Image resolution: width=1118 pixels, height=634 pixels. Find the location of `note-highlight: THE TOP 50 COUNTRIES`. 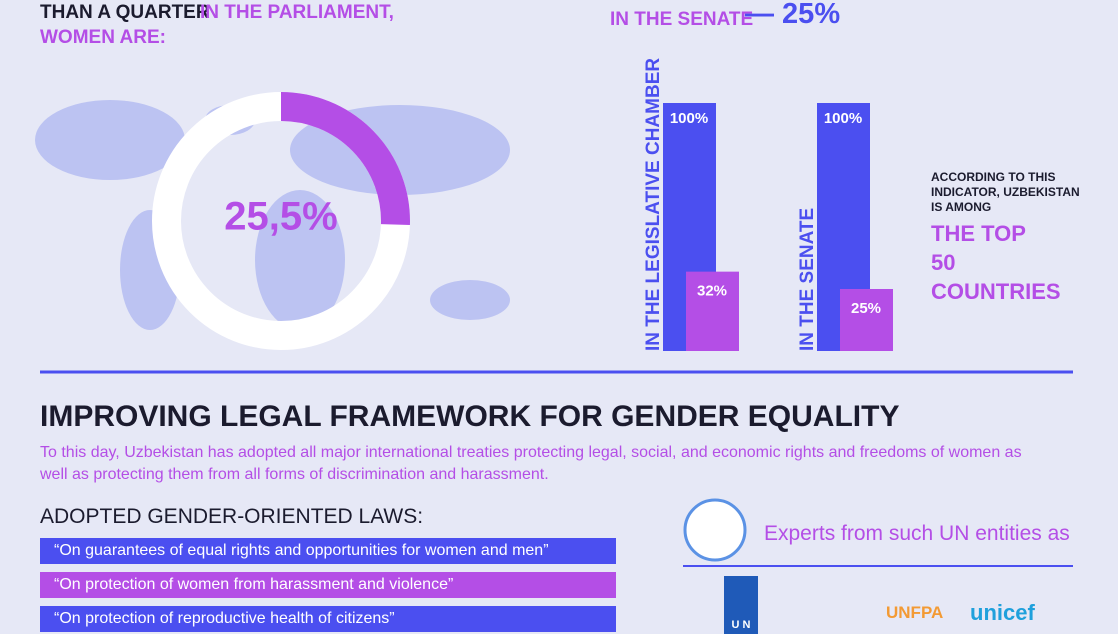

note-highlight: THE TOP 50 COUNTRIES is located at coordinates (996, 262).